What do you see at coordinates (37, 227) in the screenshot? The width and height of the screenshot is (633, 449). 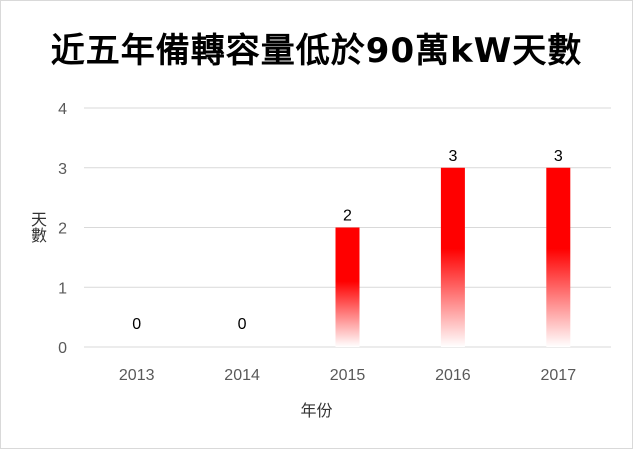 I see `y-axis-label: 天數` at bounding box center [37, 227].